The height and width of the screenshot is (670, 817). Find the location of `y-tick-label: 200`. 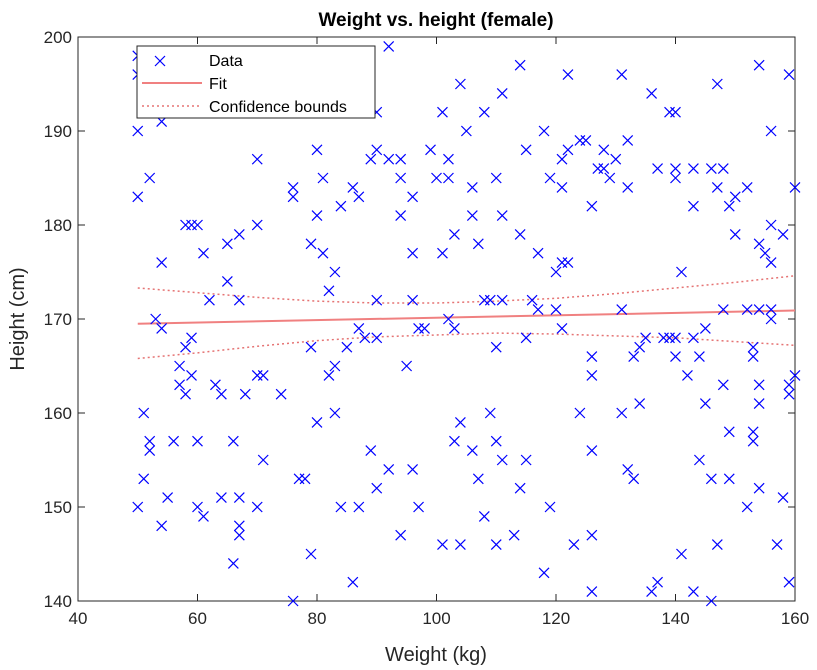

y-tick-label: 200 is located at coordinates (58, 37).